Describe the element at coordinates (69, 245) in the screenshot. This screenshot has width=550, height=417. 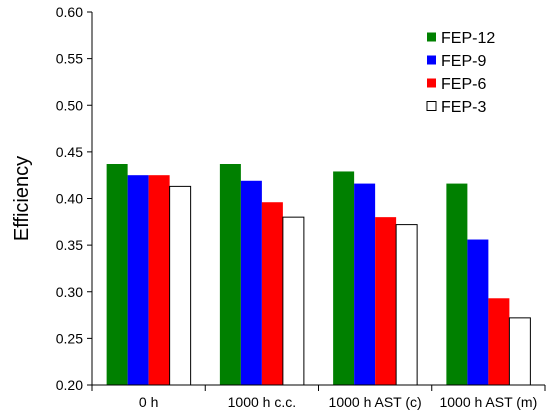
I see `y-tick-label: 0.35` at that location.